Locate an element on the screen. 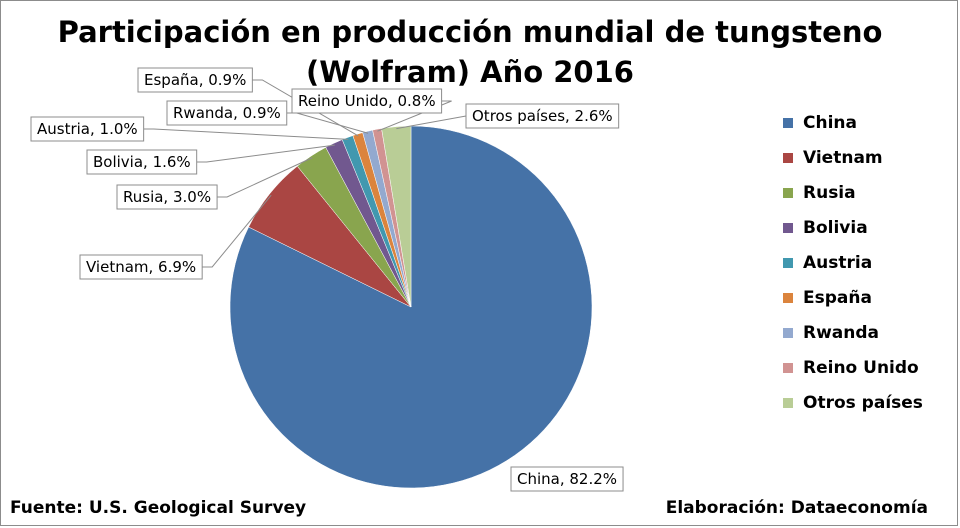 Image resolution: width=960 pixels, height=528 pixels. data-label-rusia: Rusia, 3.0% is located at coordinates (214, 183).